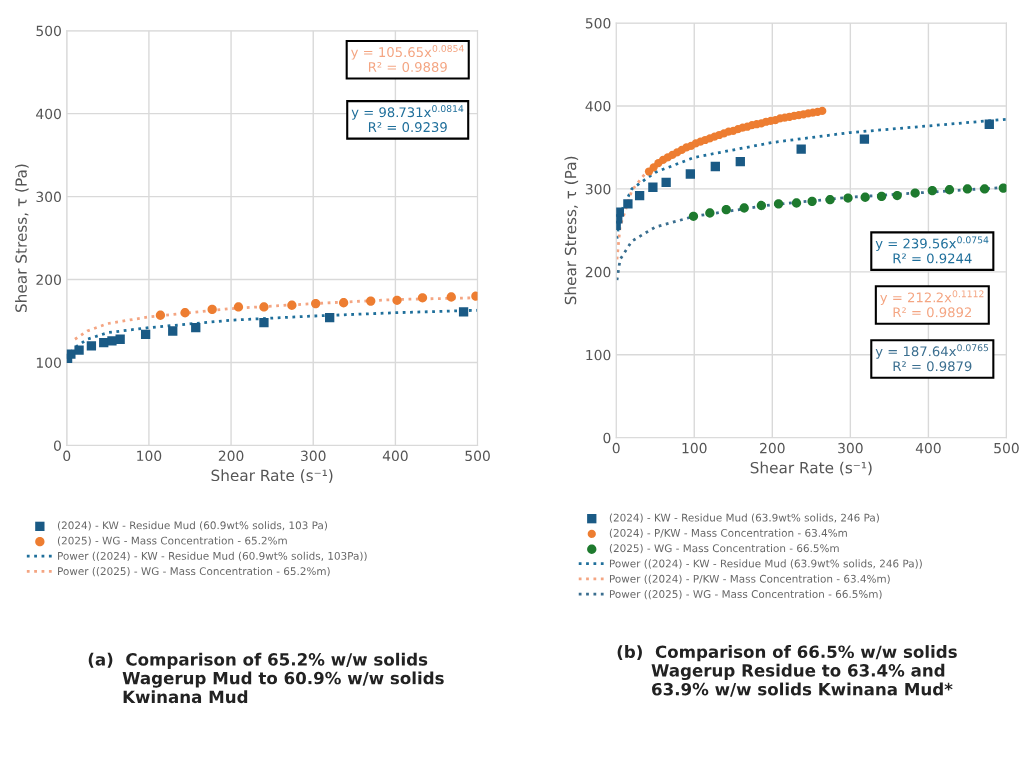 Image resolution: width=1027 pixels, height=768 pixels. Describe the element at coordinates (744, 518) in the screenshot. I see `legend-label: (2024) - KW - Residue Mud (63.9wt% solids, 246 Pa)` at that location.